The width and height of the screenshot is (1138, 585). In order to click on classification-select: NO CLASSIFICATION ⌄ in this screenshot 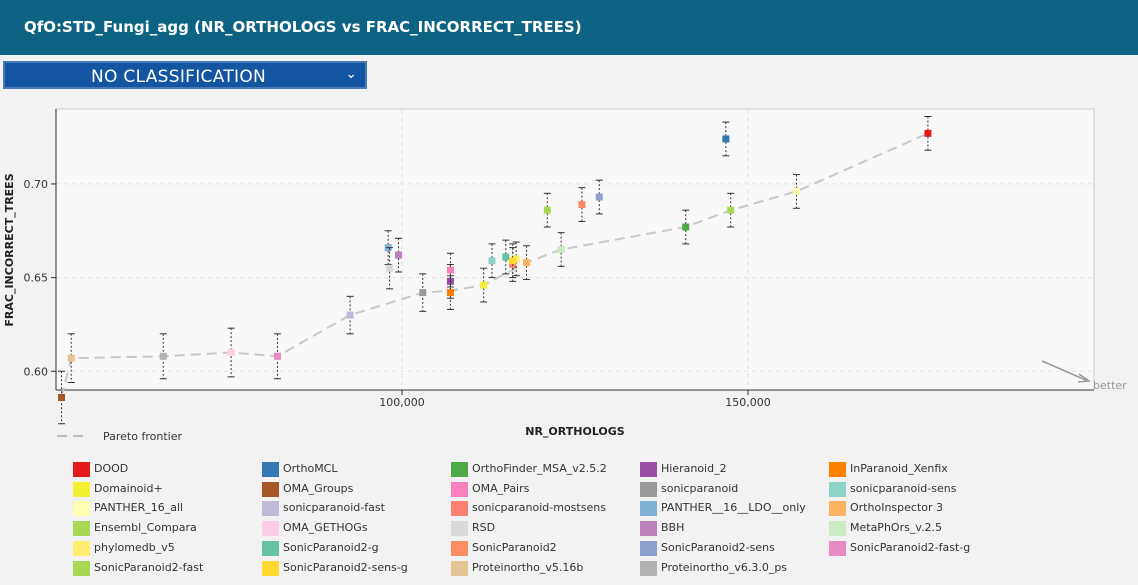, I will do `click(185, 75)`.